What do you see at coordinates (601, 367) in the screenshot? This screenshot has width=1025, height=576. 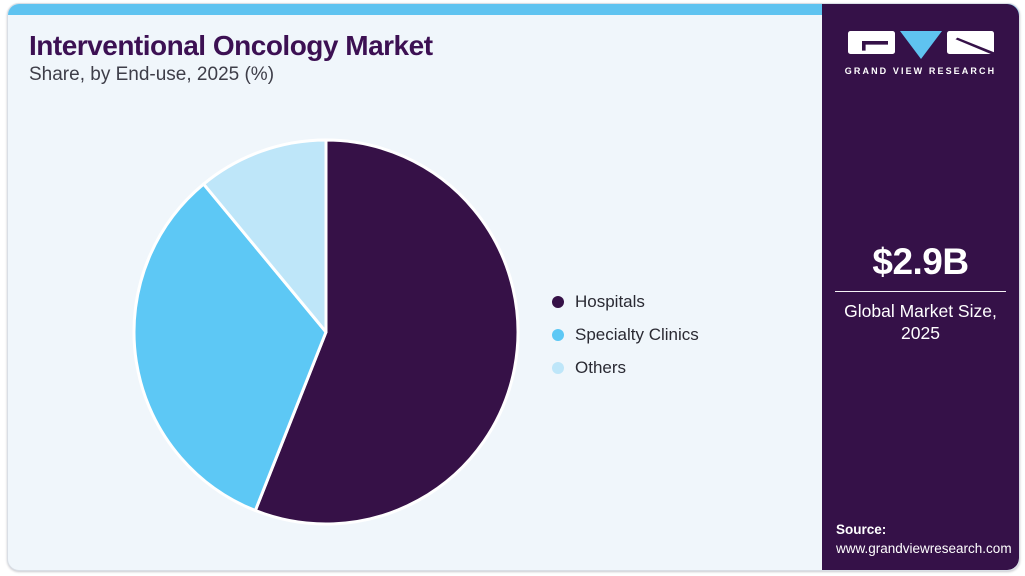 I see `legend-label-others: Others` at bounding box center [601, 367].